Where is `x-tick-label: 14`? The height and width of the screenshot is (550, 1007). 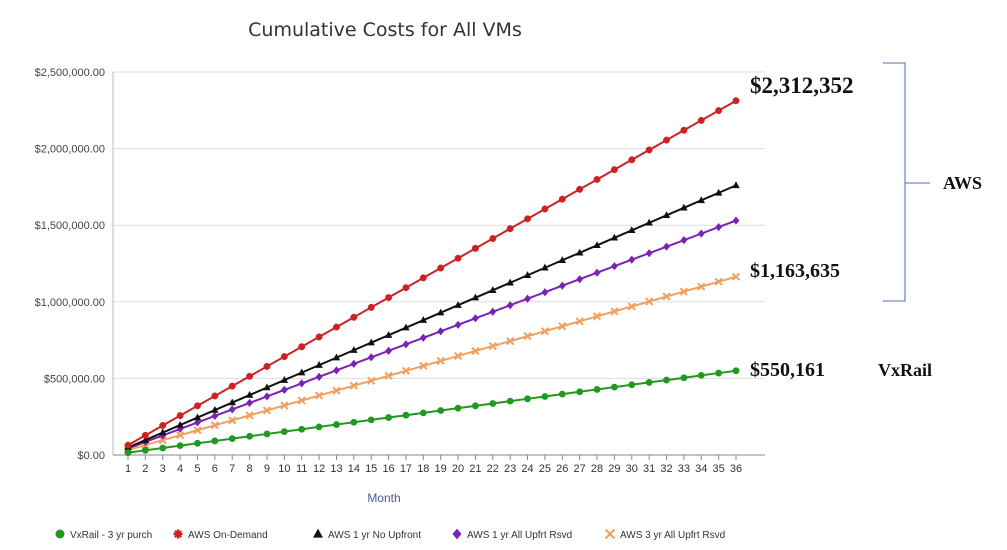
x-tick-label: 14 is located at coordinates (354, 469).